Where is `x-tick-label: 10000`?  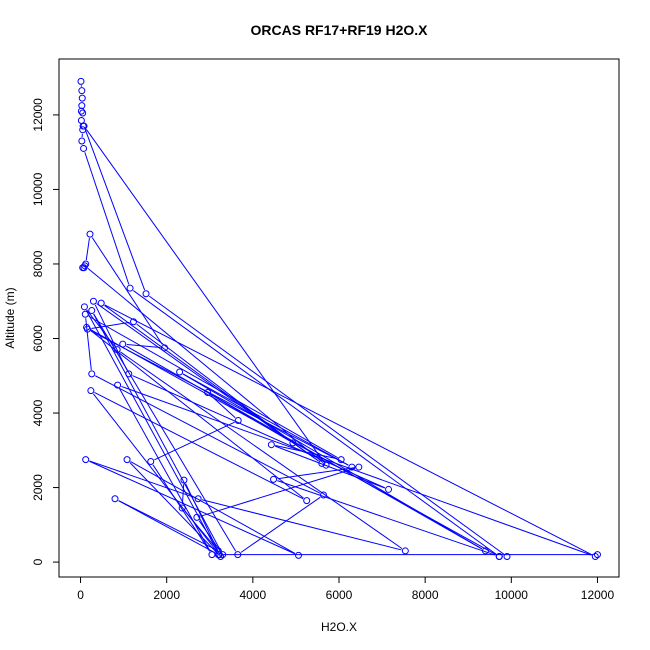
x-tick-label: 10000 is located at coordinates (512, 595).